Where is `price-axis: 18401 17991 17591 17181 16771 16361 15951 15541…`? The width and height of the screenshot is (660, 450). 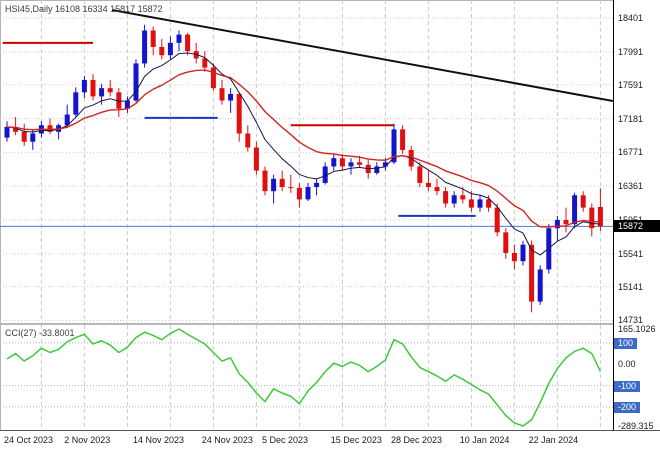
price-axis: 18401 17991 17591 17181 16771 16361 15951 15541… is located at coordinates (636, 215).